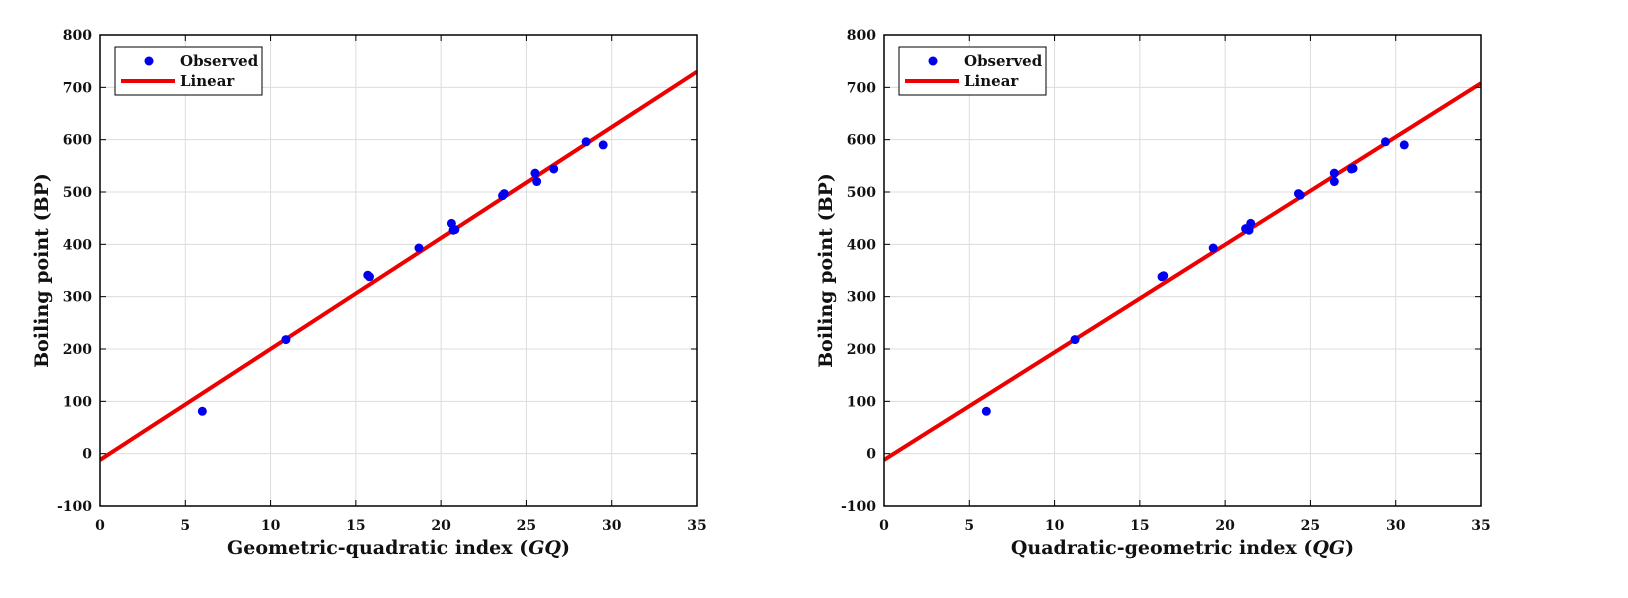  I want to click on legend-marker-observed-left, so click(149, 61).